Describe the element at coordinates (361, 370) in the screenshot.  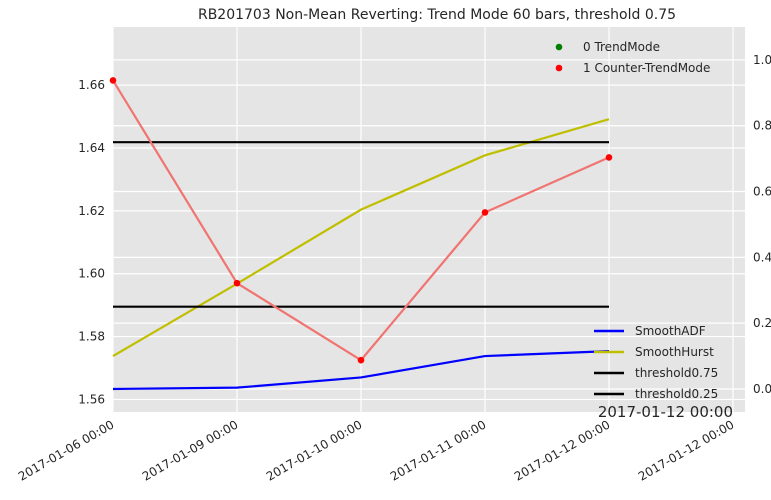
I see `series-line-smoothadf` at that location.